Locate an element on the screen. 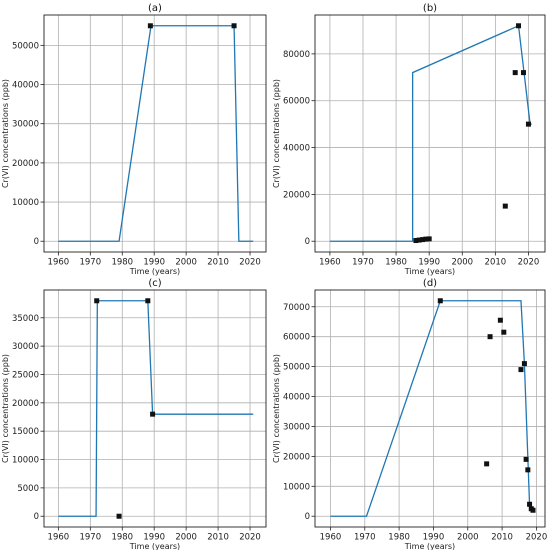 Image resolution: width=550 pixels, height=550 pixels. y-tick-label: 80000 is located at coordinates (296, 55).